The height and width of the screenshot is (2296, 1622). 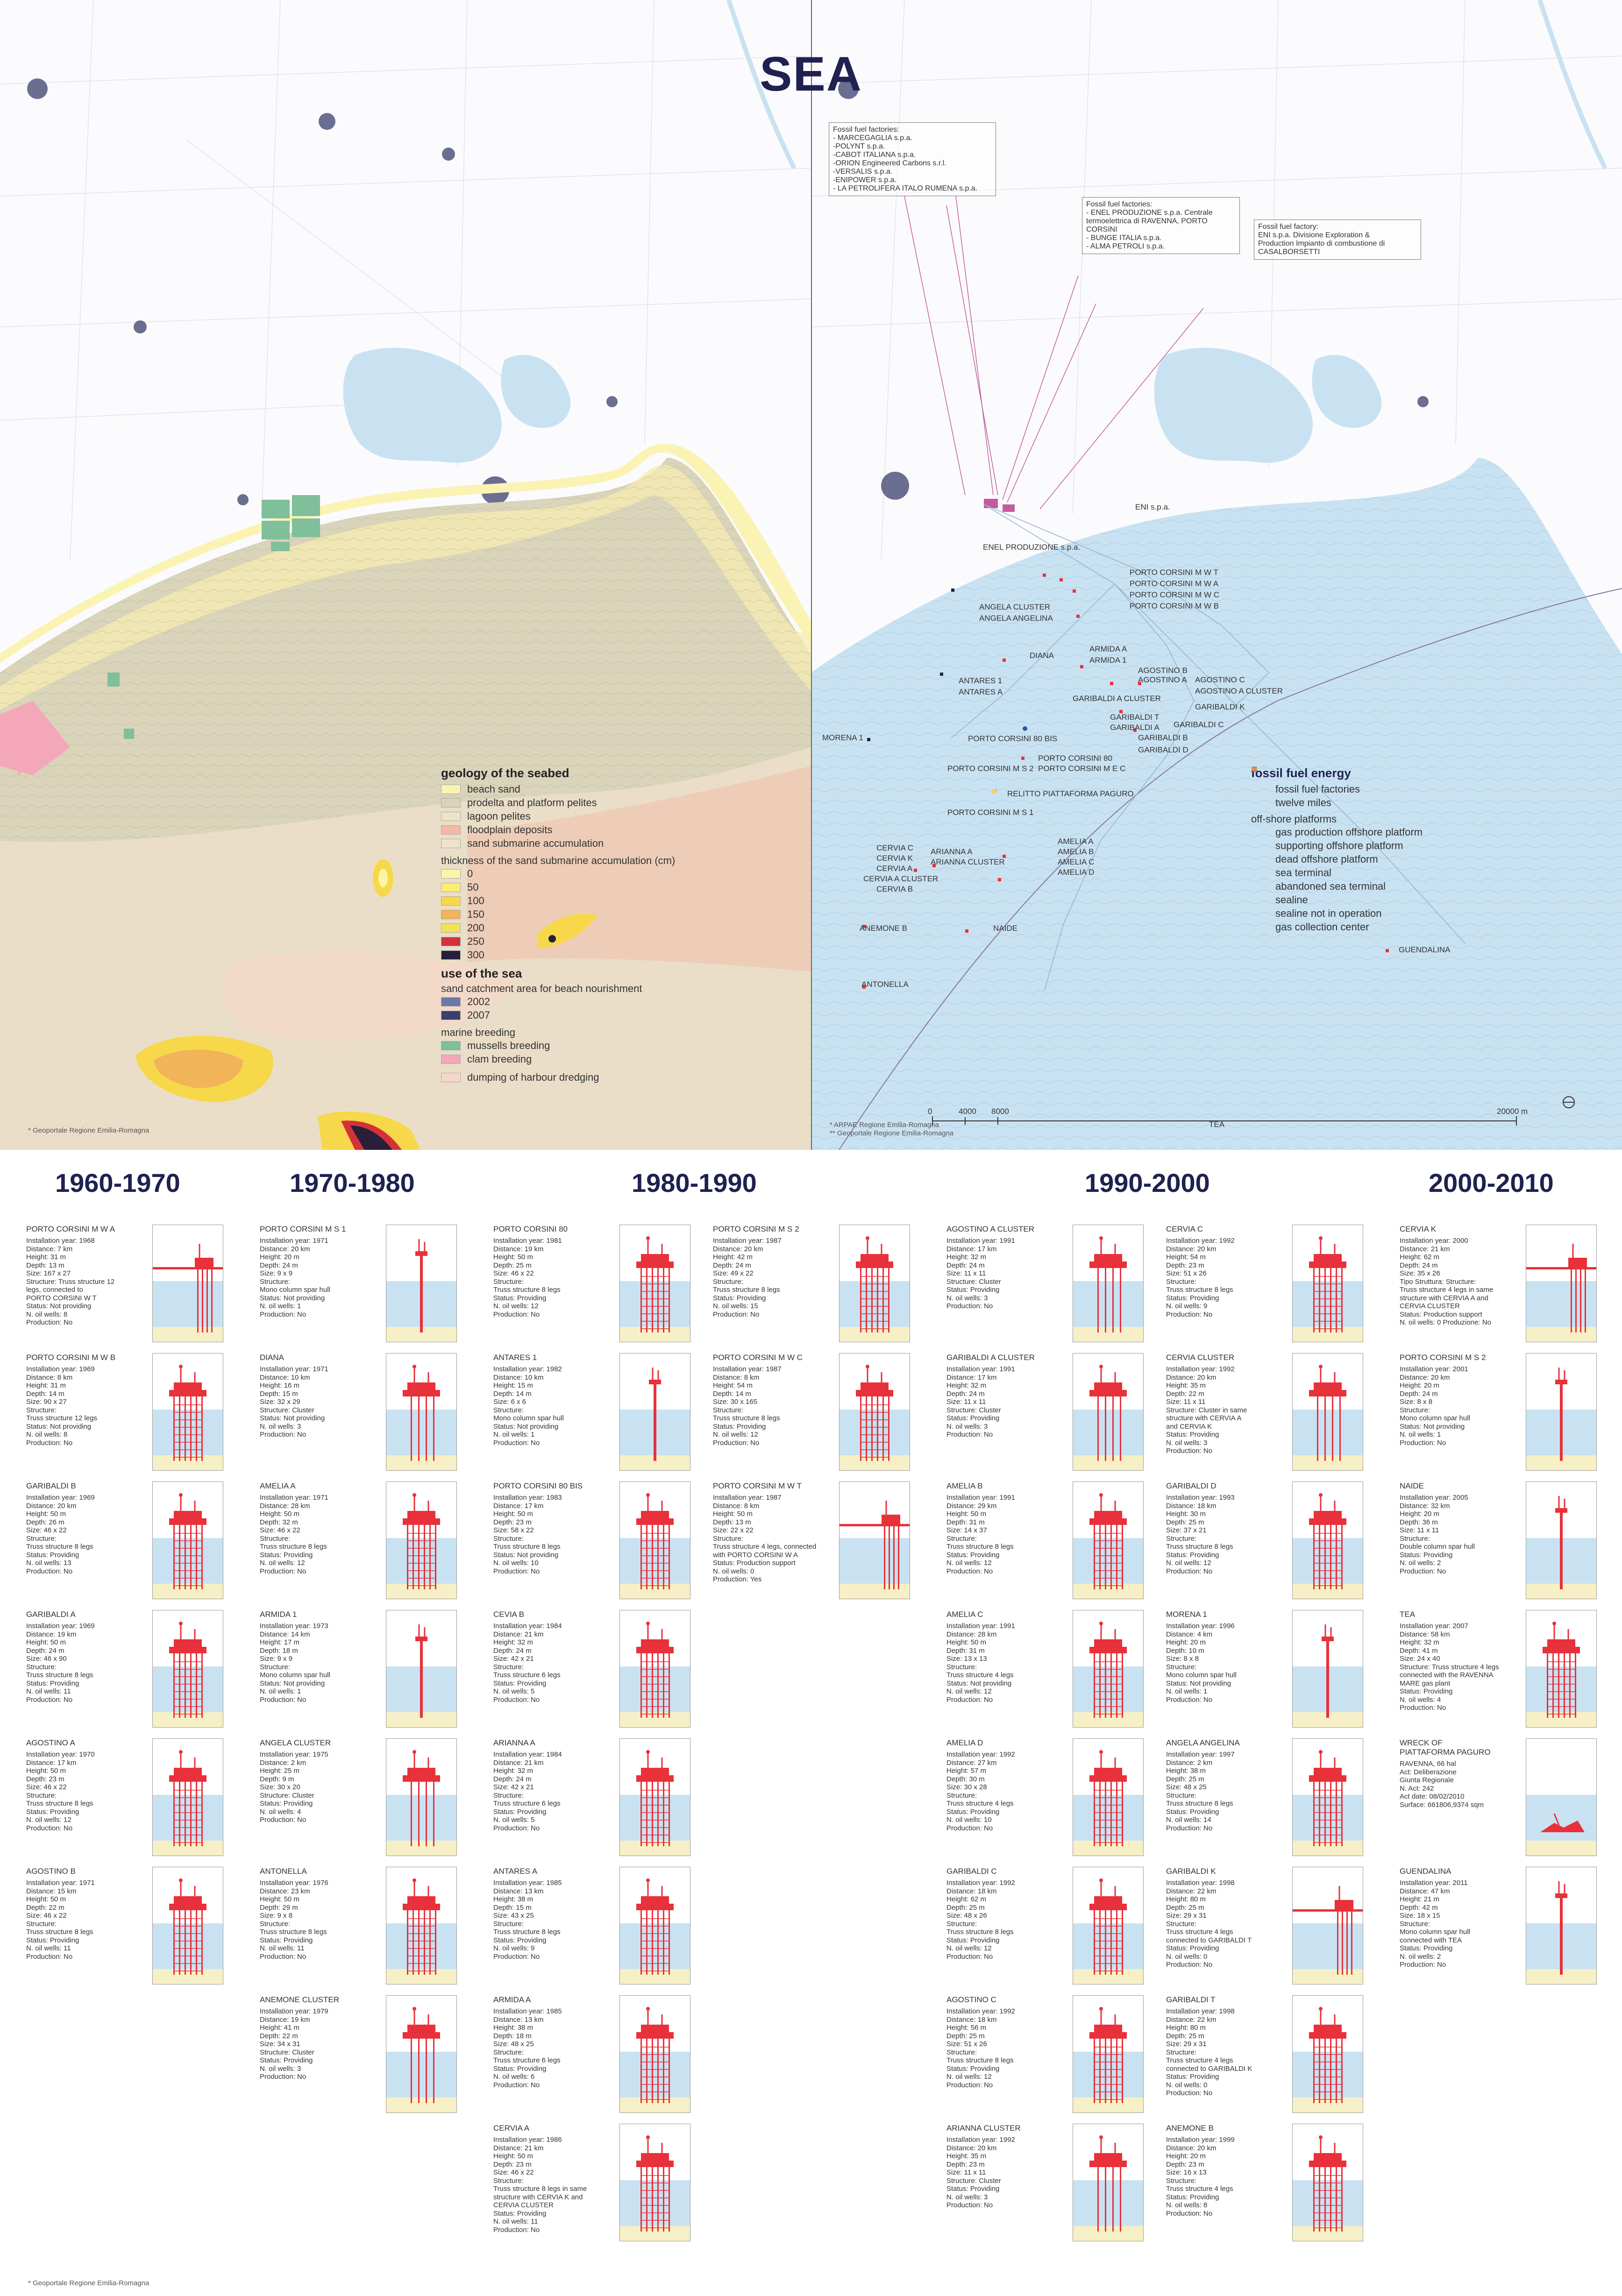 What do you see at coordinates (295, 1743) in the screenshot?
I see `platform-name: ANGELA CLUSTER` at bounding box center [295, 1743].